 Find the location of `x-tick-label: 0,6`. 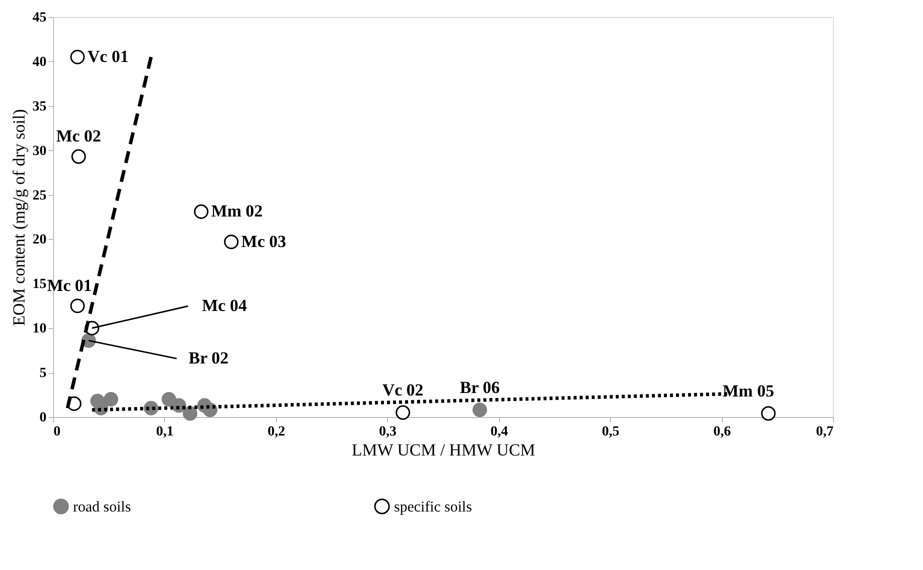

x-tick-label: 0,6 is located at coordinates (722, 432).